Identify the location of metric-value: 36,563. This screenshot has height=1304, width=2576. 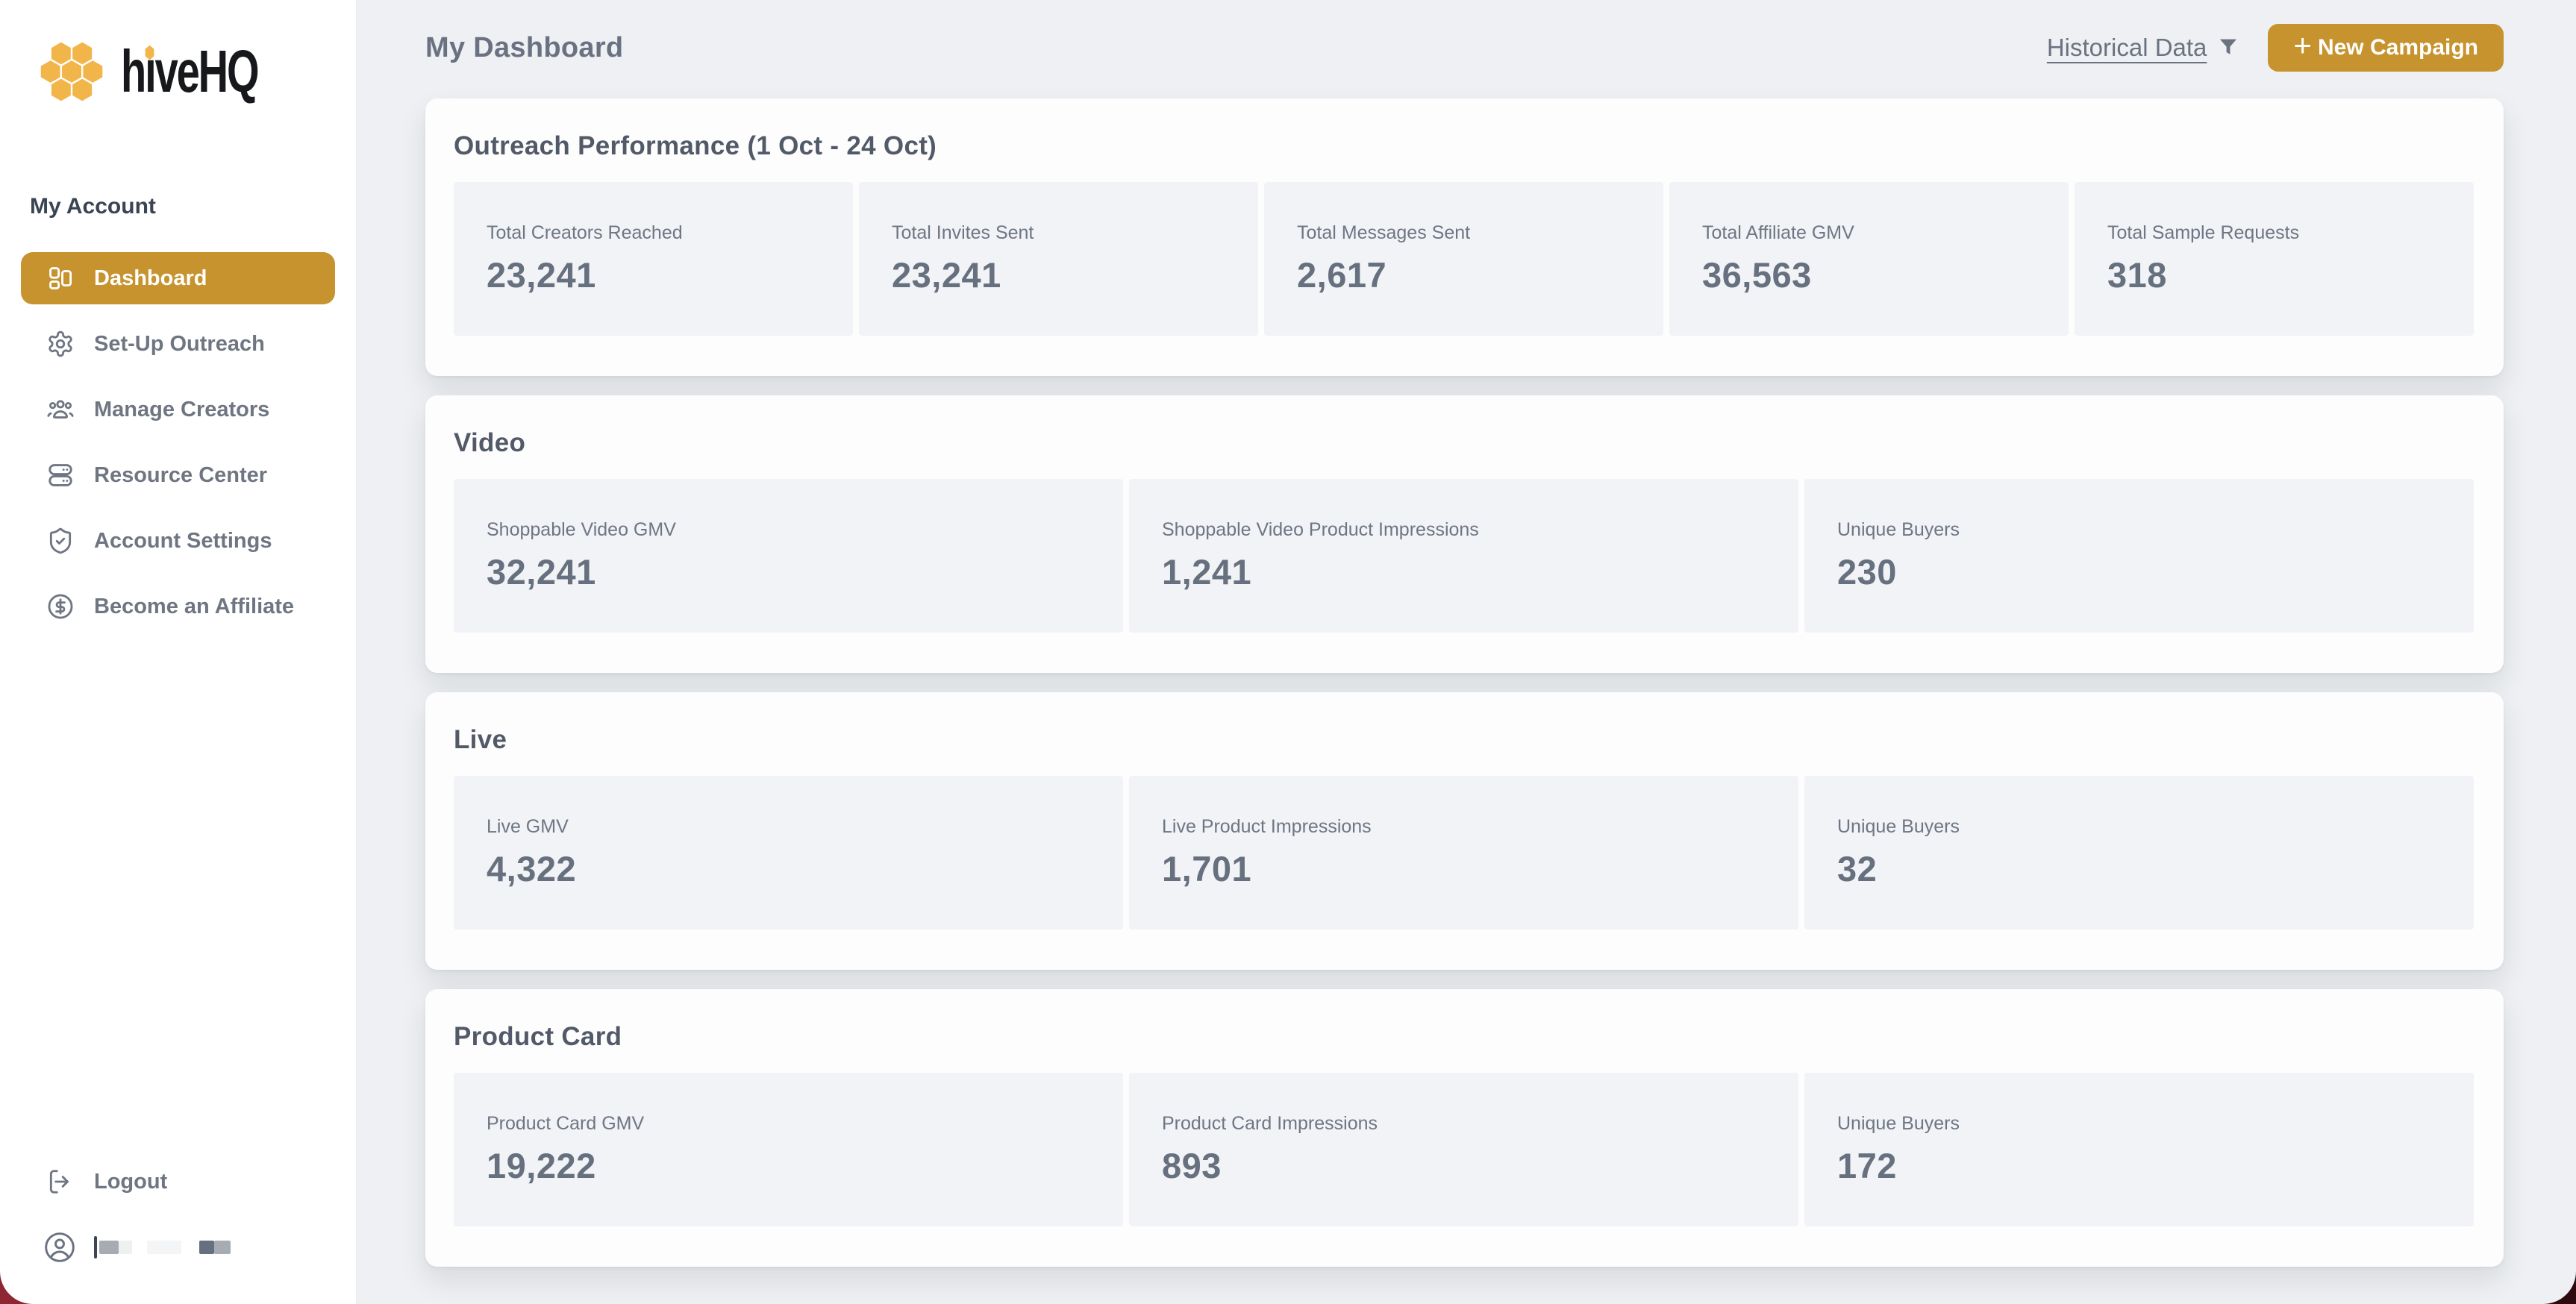
(1757, 275).